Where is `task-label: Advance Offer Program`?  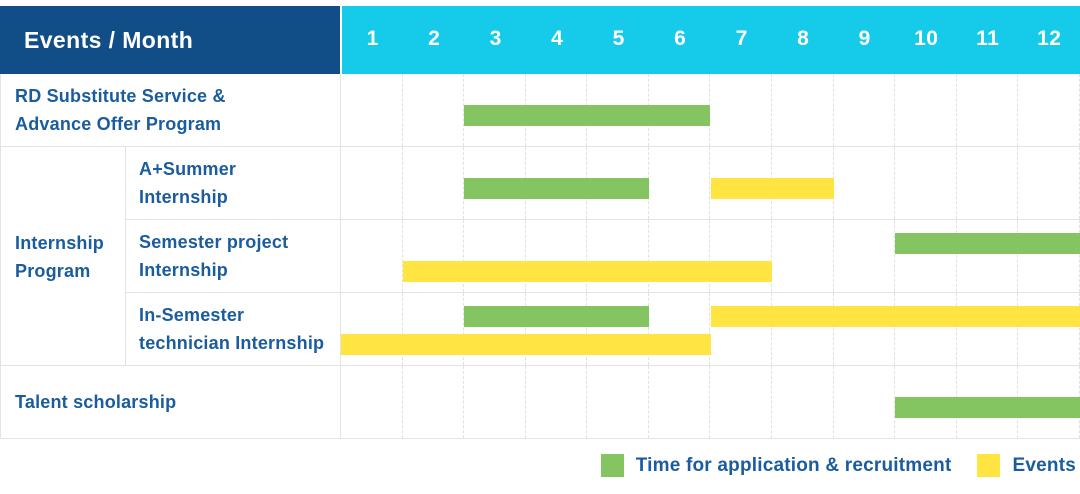
task-label: Advance Offer Program is located at coordinates (118, 124).